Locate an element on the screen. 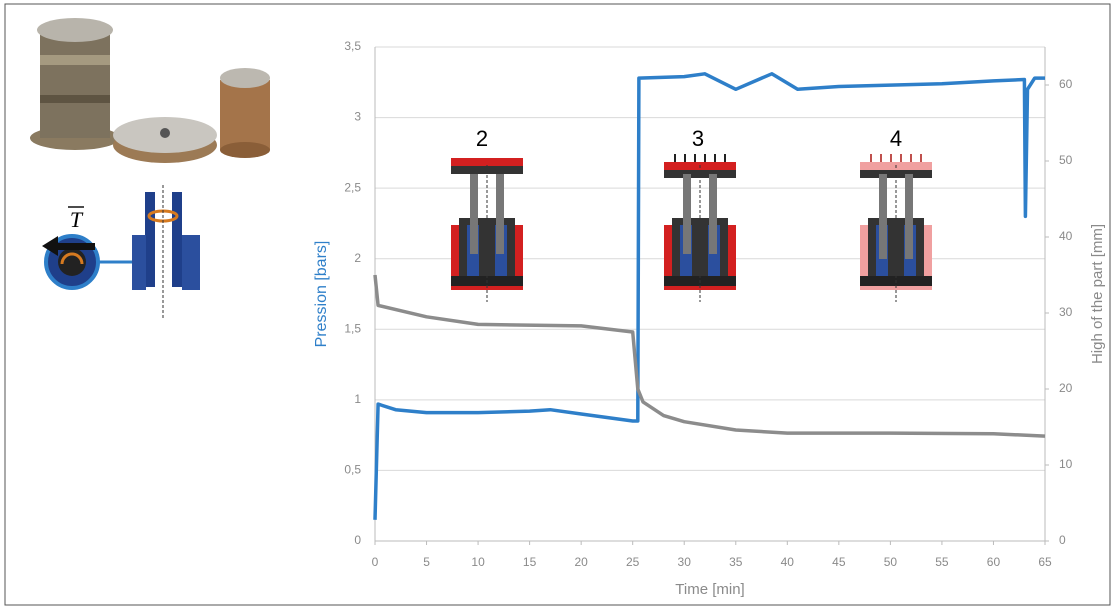 The height and width of the screenshot is (610, 1116). x-tick-label: 35 is located at coordinates (736, 562).